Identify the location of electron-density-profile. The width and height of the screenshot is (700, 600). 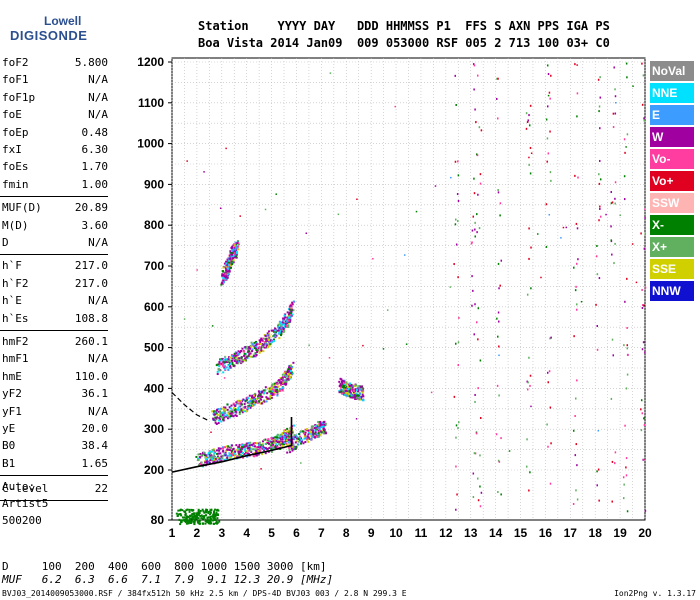
(232, 445).